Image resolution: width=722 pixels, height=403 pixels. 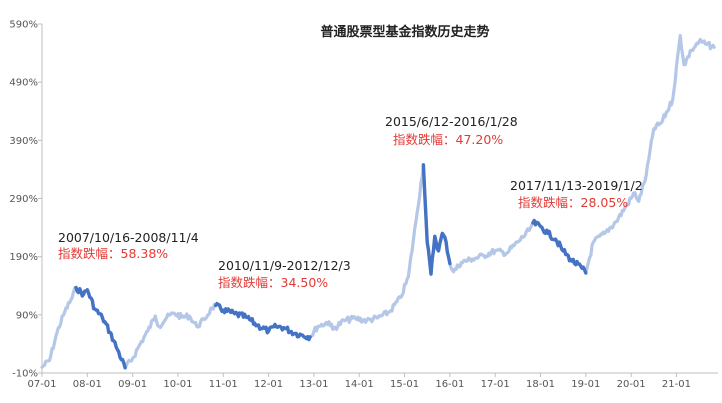 I want to click on annotation-1: 2007/10/16-2008/11/4 指数跌幅：58.38%, so click(x=128, y=245).